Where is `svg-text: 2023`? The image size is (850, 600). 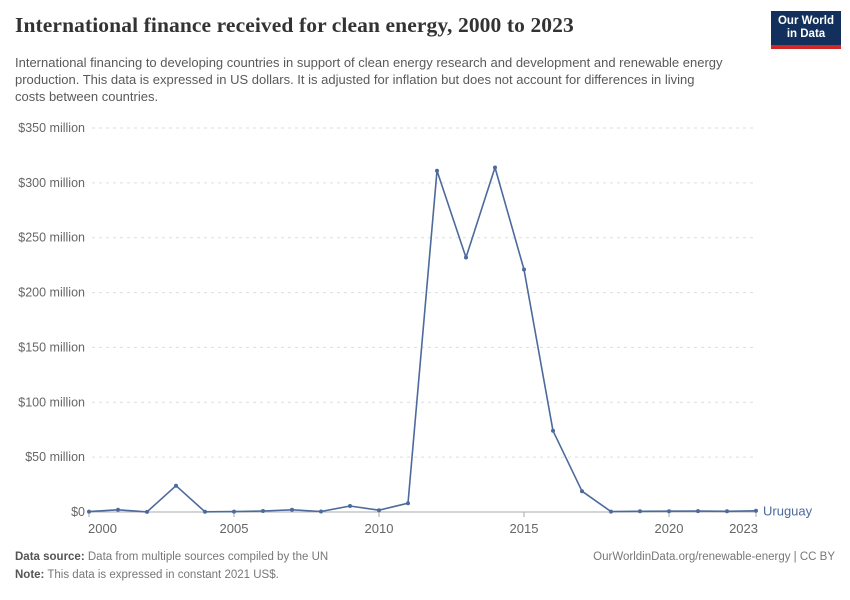
svg-text: 2023 is located at coordinates (743, 528).